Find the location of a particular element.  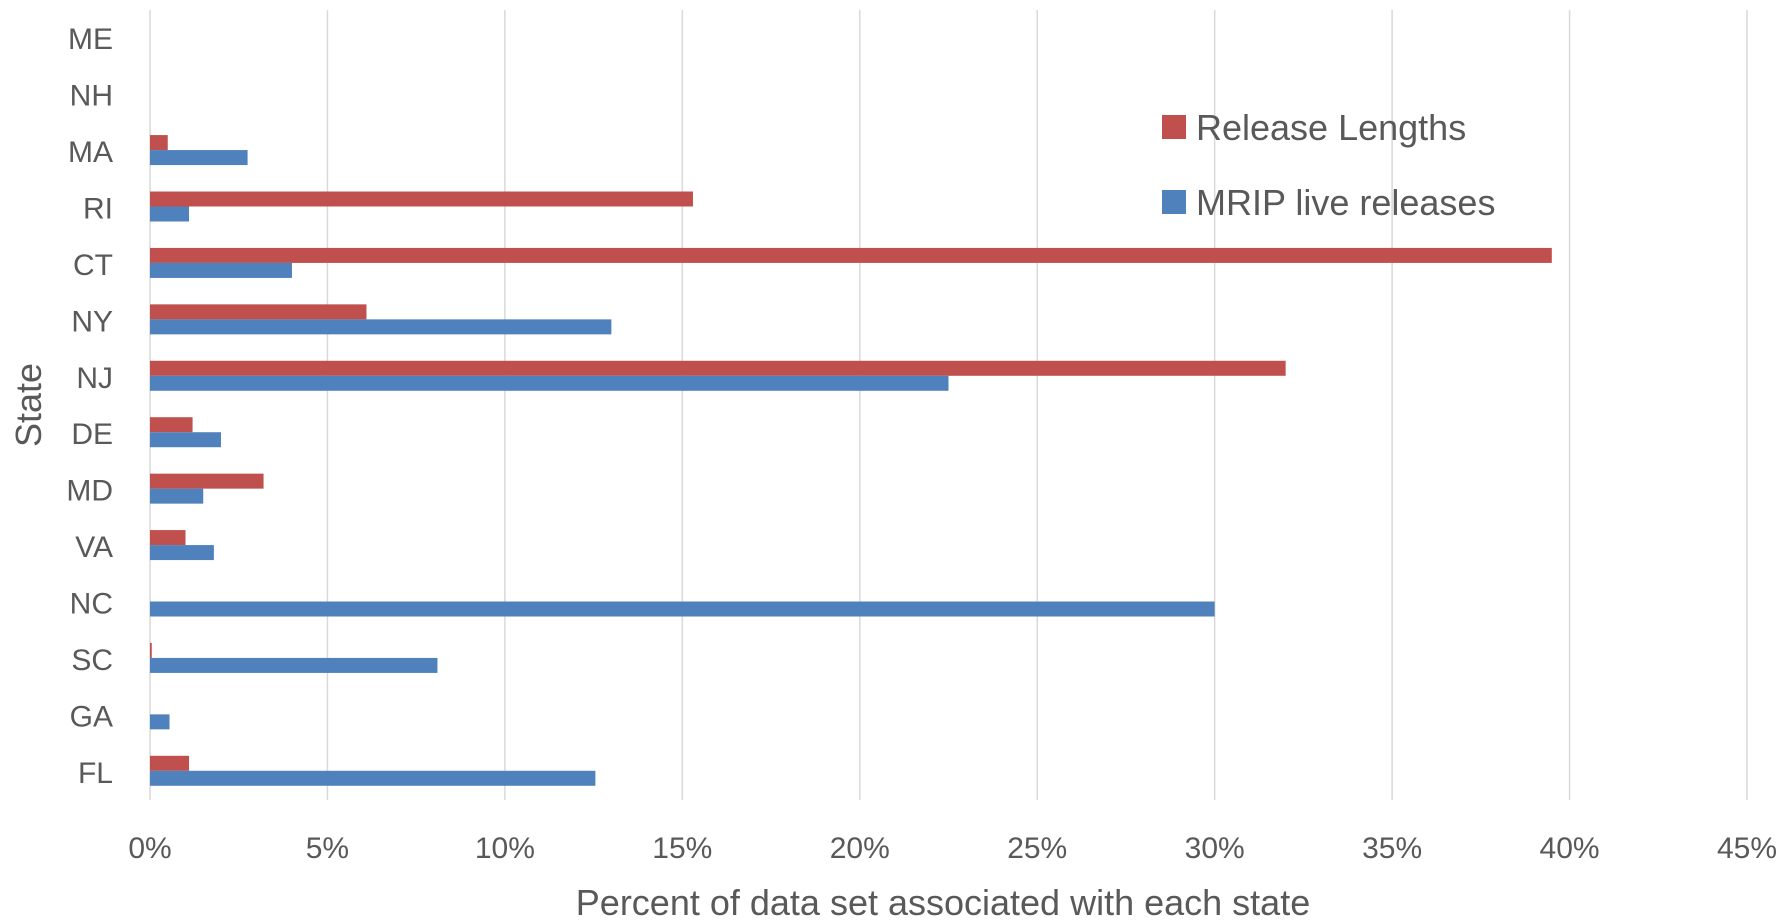

x-tick-label-25: 25% is located at coordinates (1037, 848).